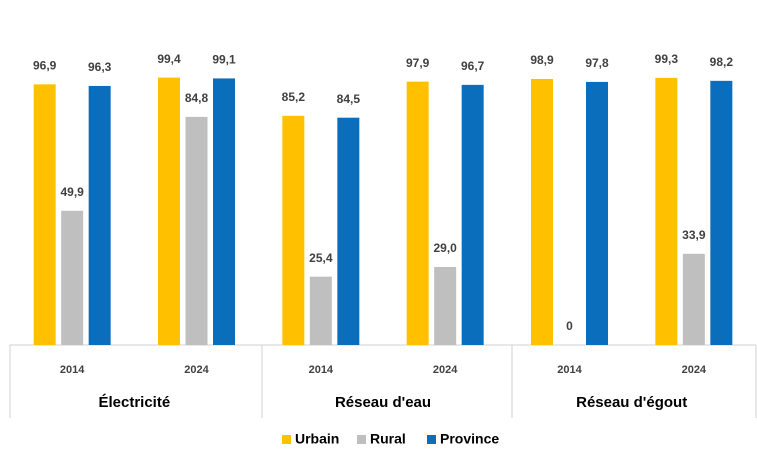  I want to click on value-label: 25,4, so click(321, 258).